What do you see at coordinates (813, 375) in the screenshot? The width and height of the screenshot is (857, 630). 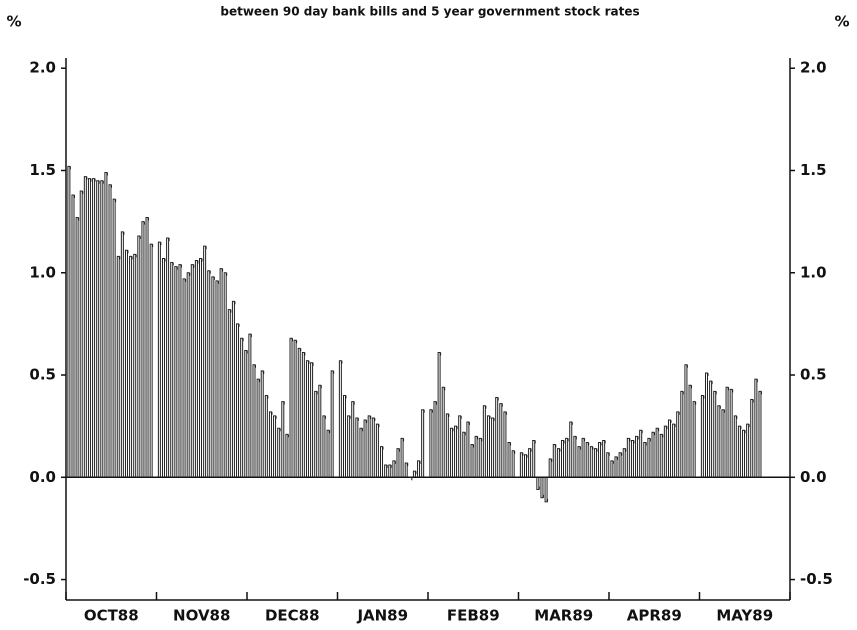 I see `y2-tick-label: 0.5` at bounding box center [813, 375].